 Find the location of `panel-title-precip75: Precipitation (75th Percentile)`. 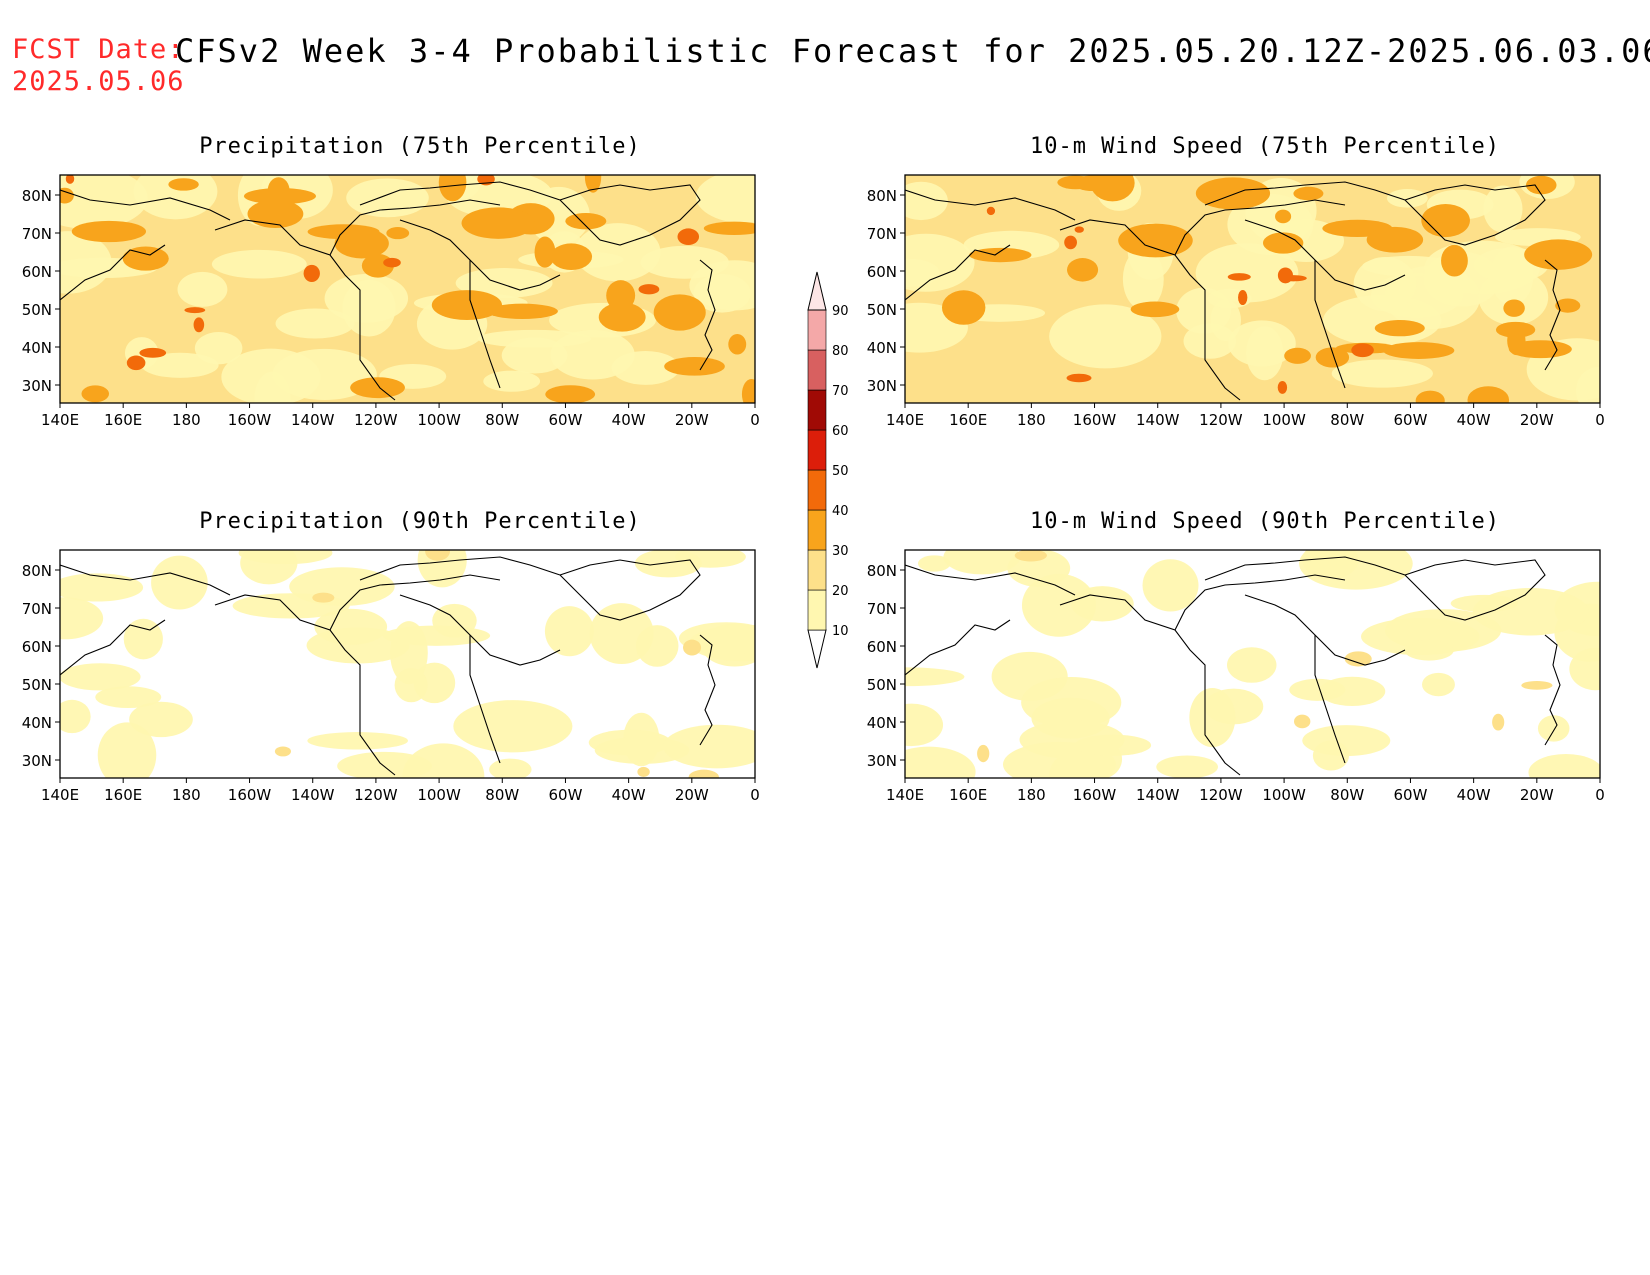

panel-title-precip75: Precipitation (75th Percentile) is located at coordinates (420, 146).